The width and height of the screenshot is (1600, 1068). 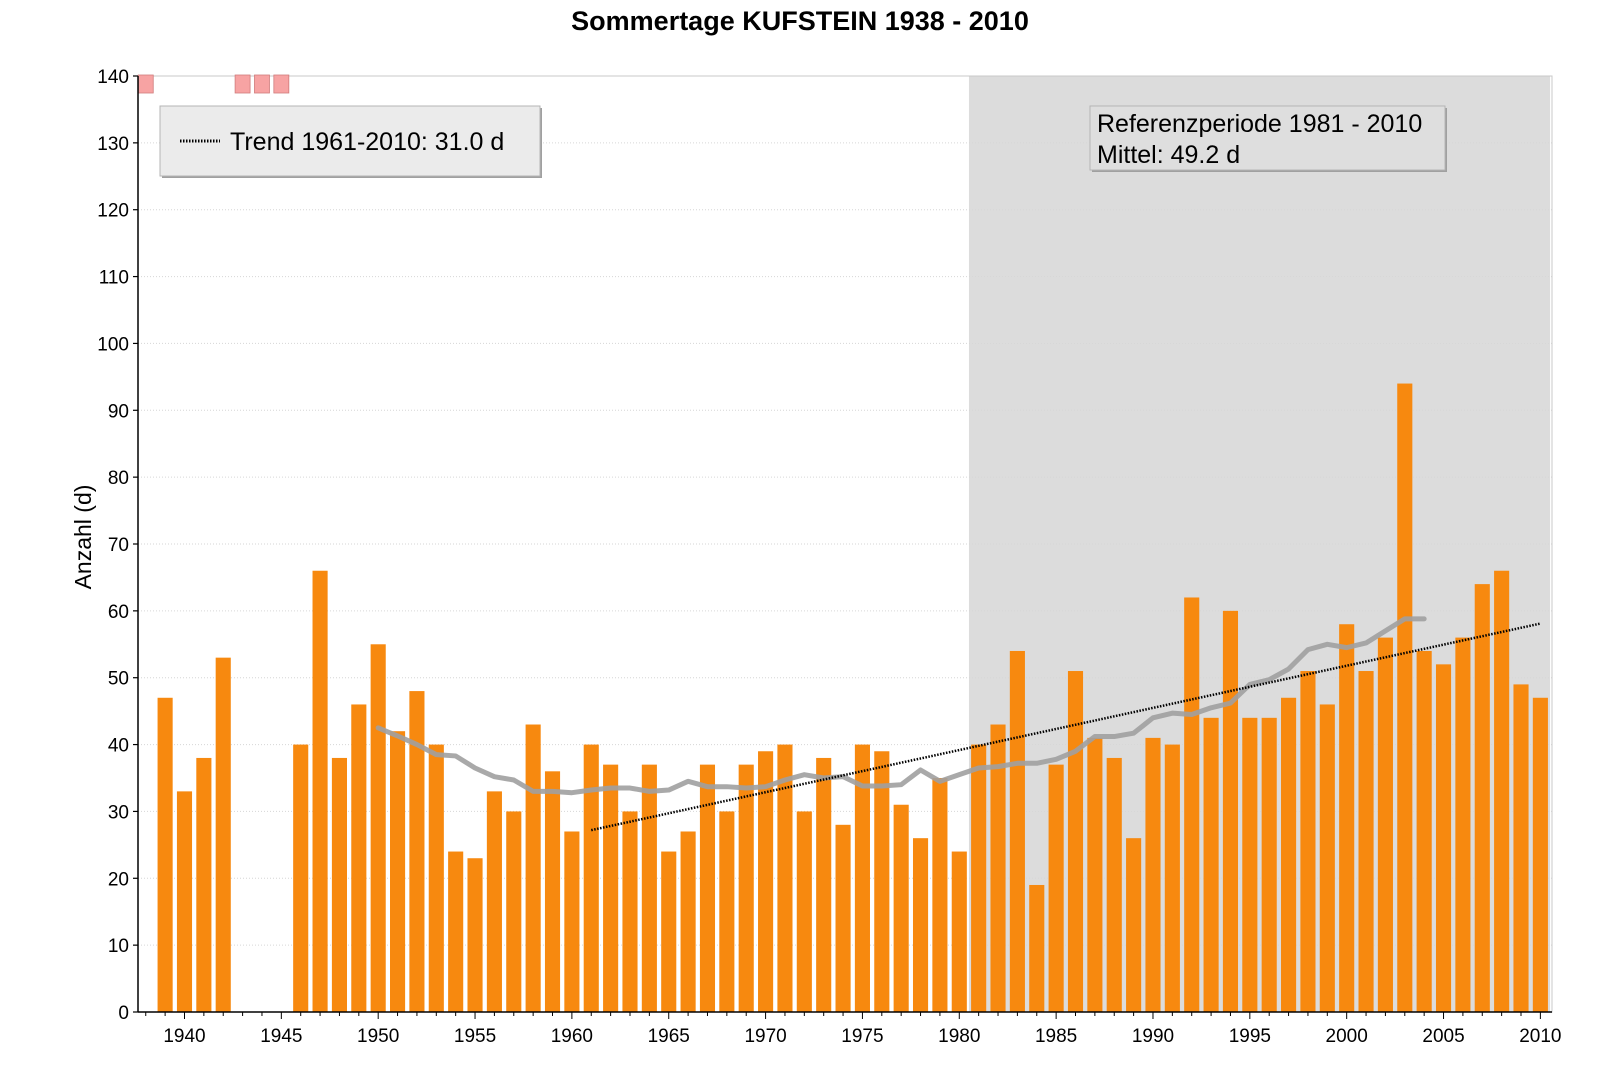 I want to click on reference-period-label: Referenzperiode 1981 - 2010, so click(x=1259, y=124).